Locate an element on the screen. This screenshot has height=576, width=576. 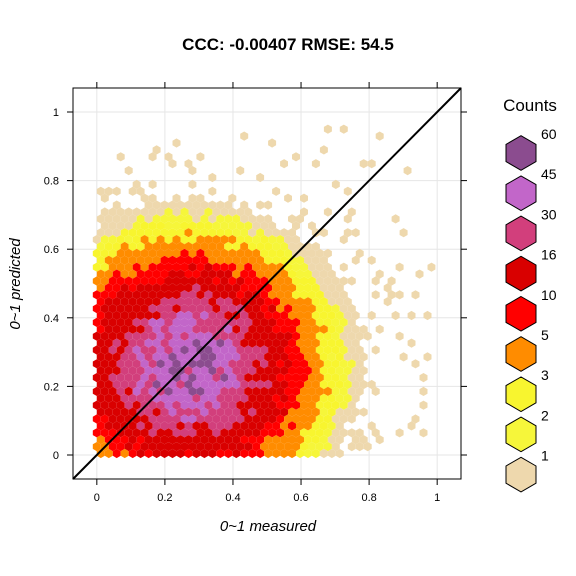
y-tick-label: 0.6 is located at coordinates (51, 250).